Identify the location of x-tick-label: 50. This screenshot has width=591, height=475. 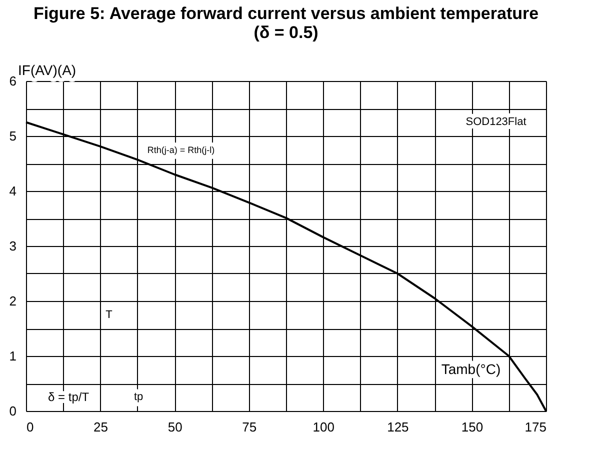
(175, 427).